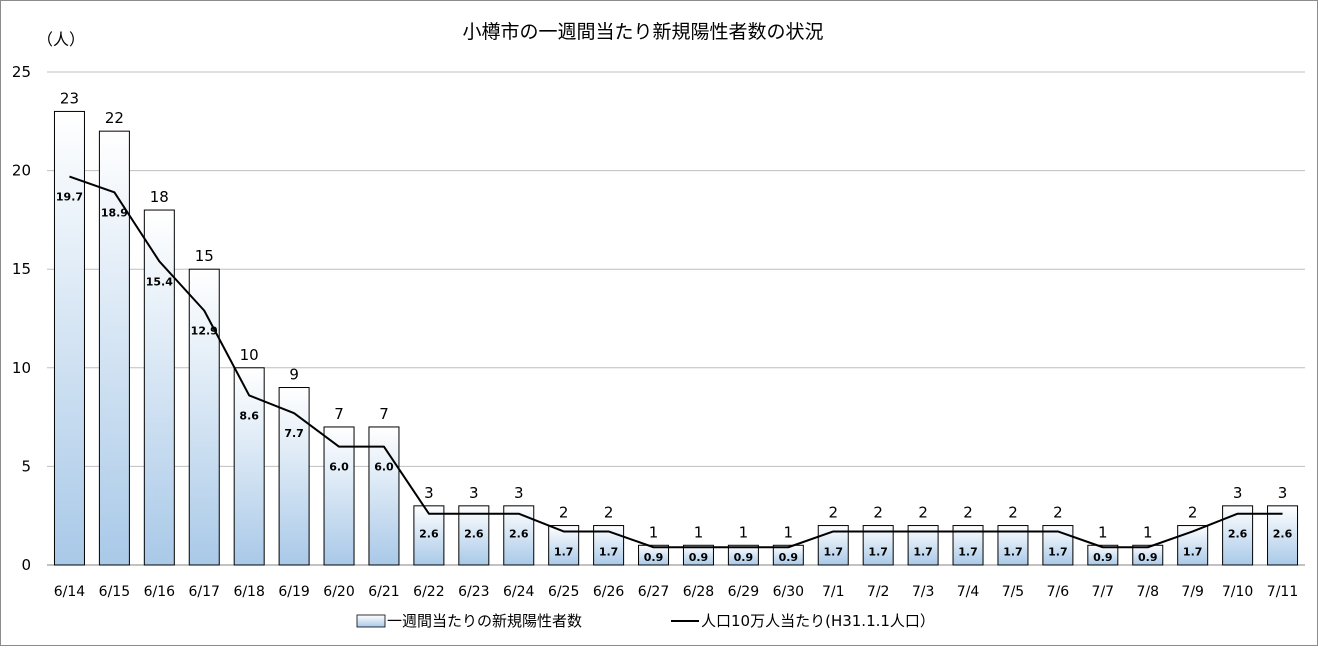 The height and width of the screenshot is (649, 1318). What do you see at coordinates (653, 592) in the screenshot?
I see `x-tick-label: 6/27` at bounding box center [653, 592].